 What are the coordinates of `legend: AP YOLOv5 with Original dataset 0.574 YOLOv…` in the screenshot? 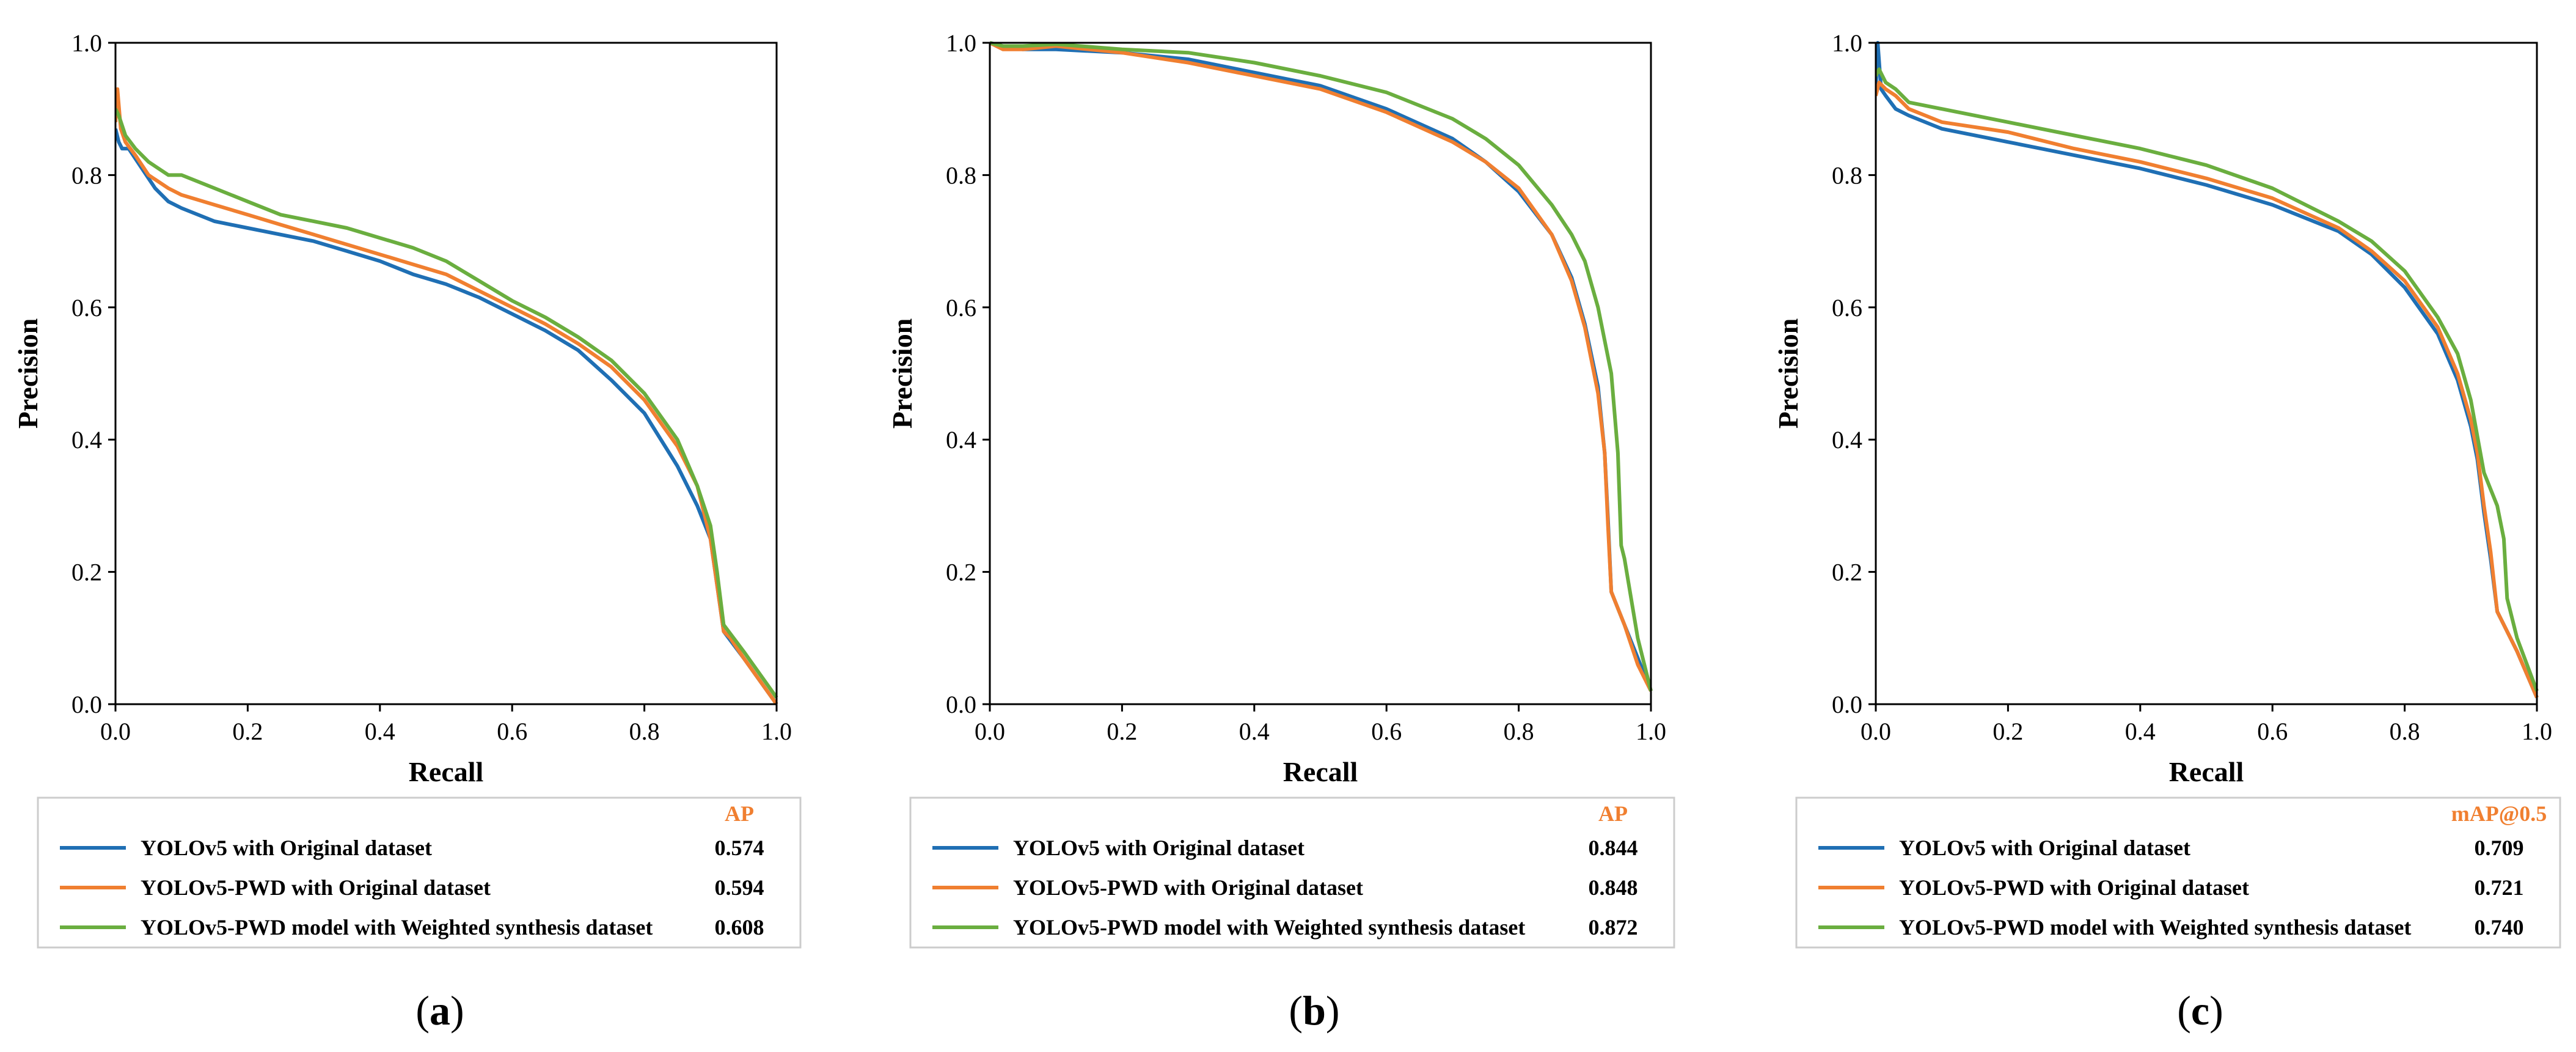 It's located at (419, 872).